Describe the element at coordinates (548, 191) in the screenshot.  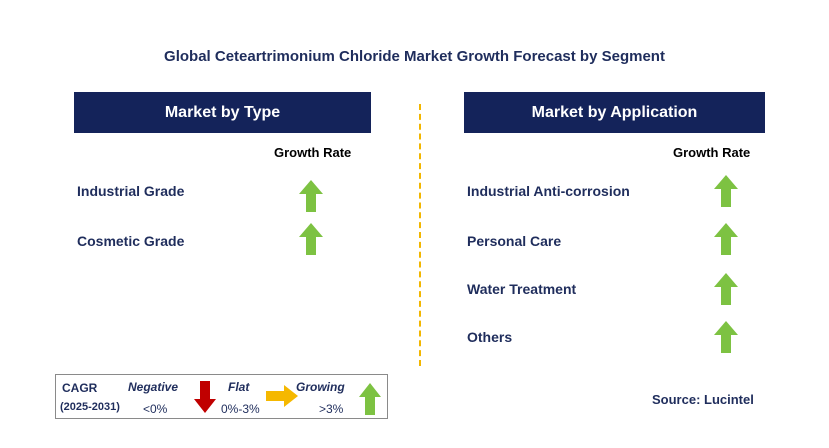
I see `application-item-industrial-anti-corrosion: Industrial Anti-corrosion` at that location.